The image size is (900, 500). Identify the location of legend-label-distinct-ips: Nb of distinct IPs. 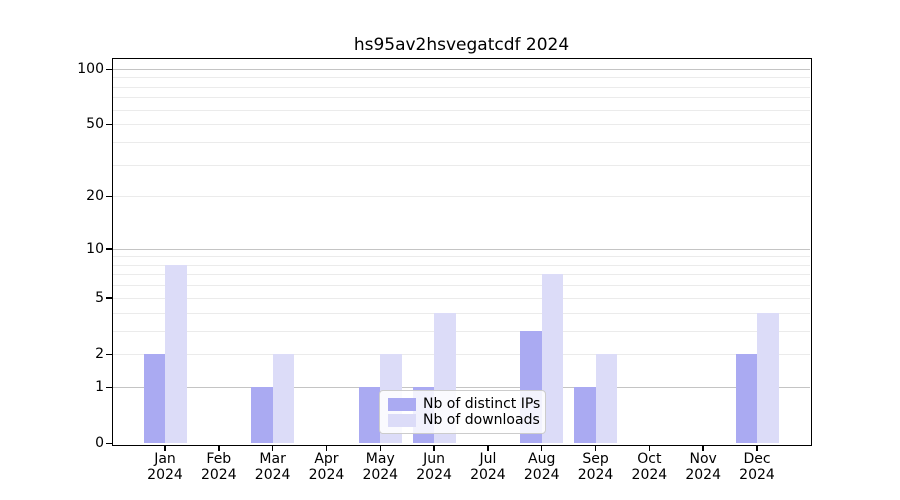
(482, 404).